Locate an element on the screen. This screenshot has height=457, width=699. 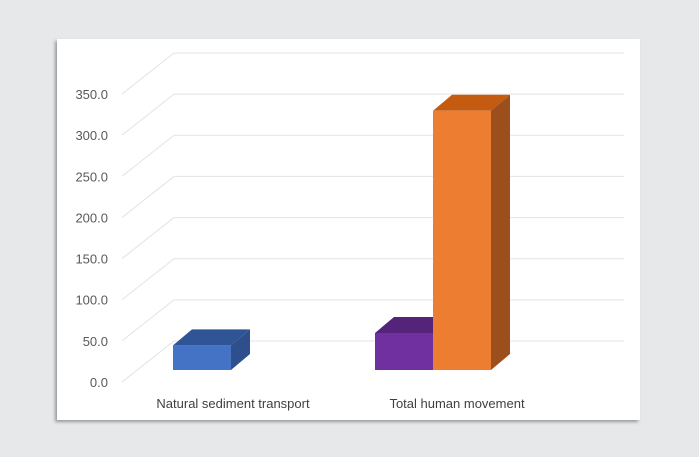
category-label: Total human movement is located at coordinates (457, 403).